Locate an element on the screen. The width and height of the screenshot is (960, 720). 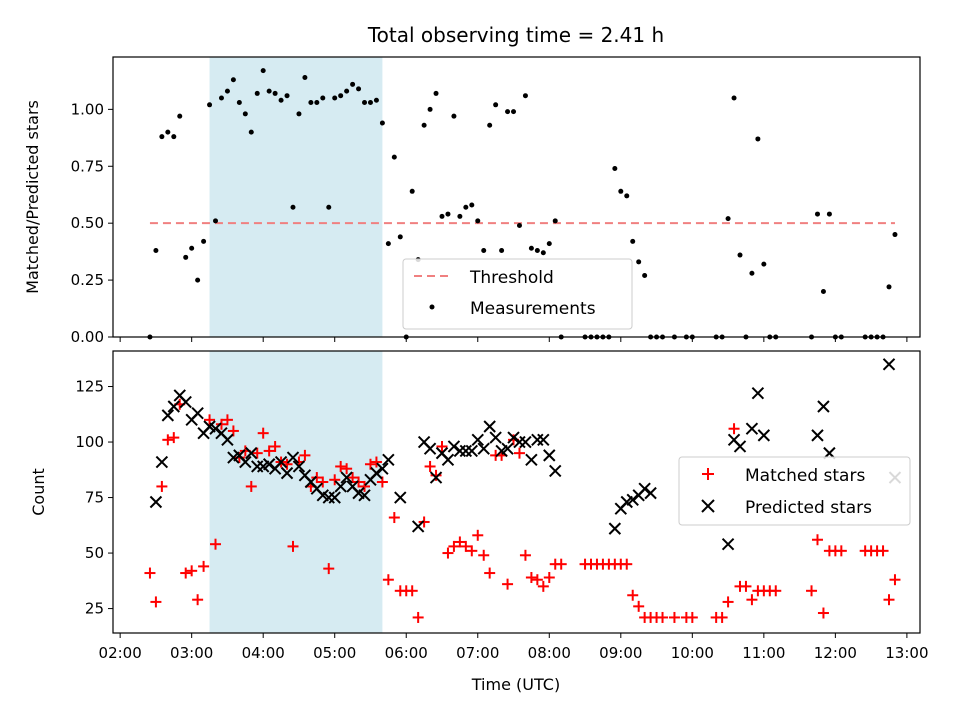
bottom-y-tick-label: 125 is located at coordinates (89, 387).